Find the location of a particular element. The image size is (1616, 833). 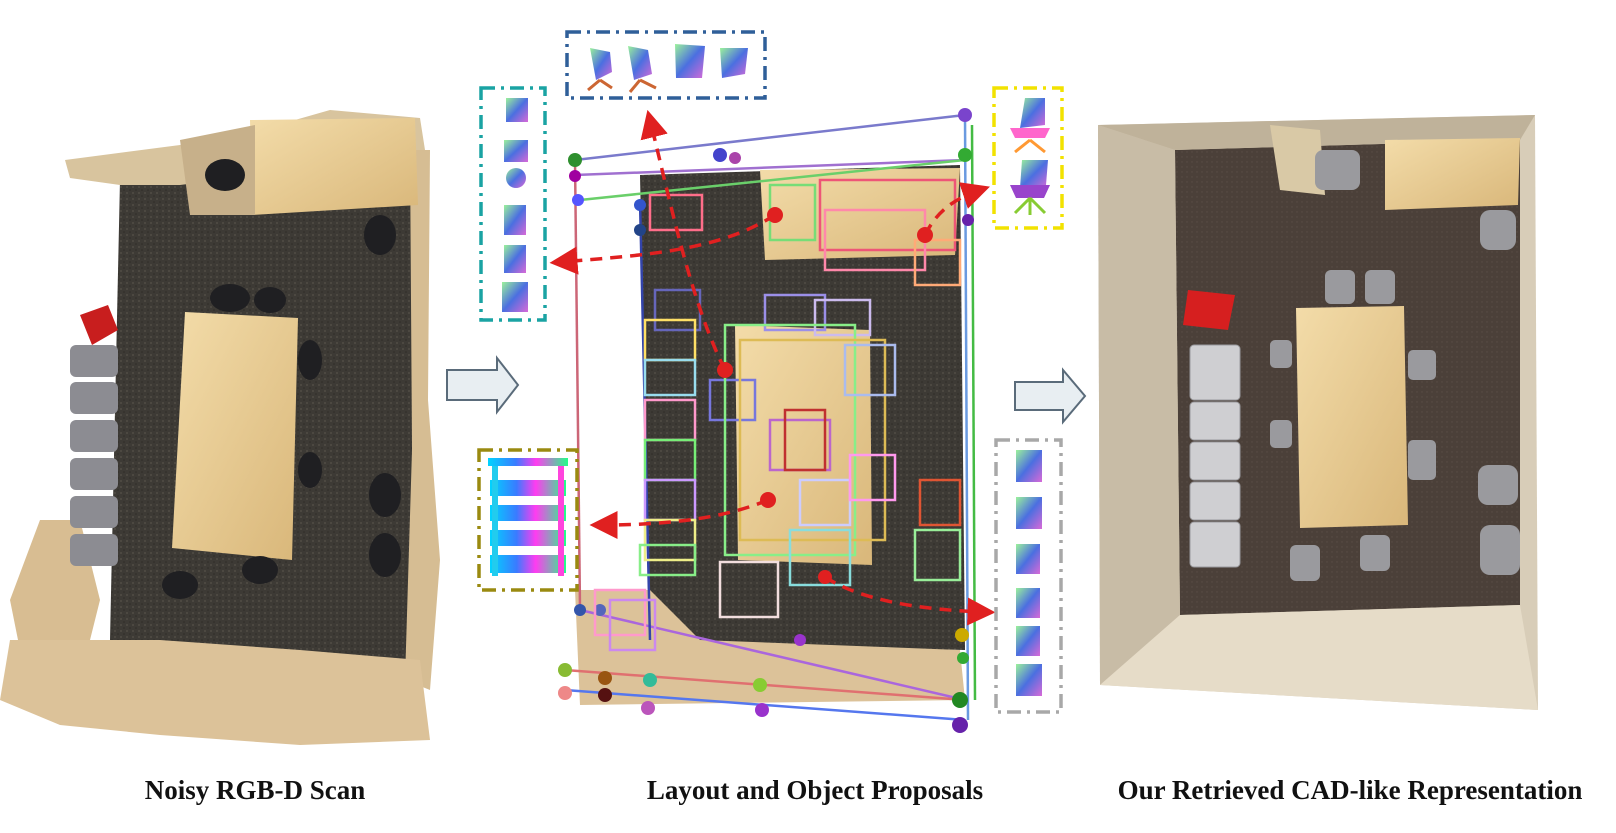

scan-wall-bottom is located at coordinates (215, 692).